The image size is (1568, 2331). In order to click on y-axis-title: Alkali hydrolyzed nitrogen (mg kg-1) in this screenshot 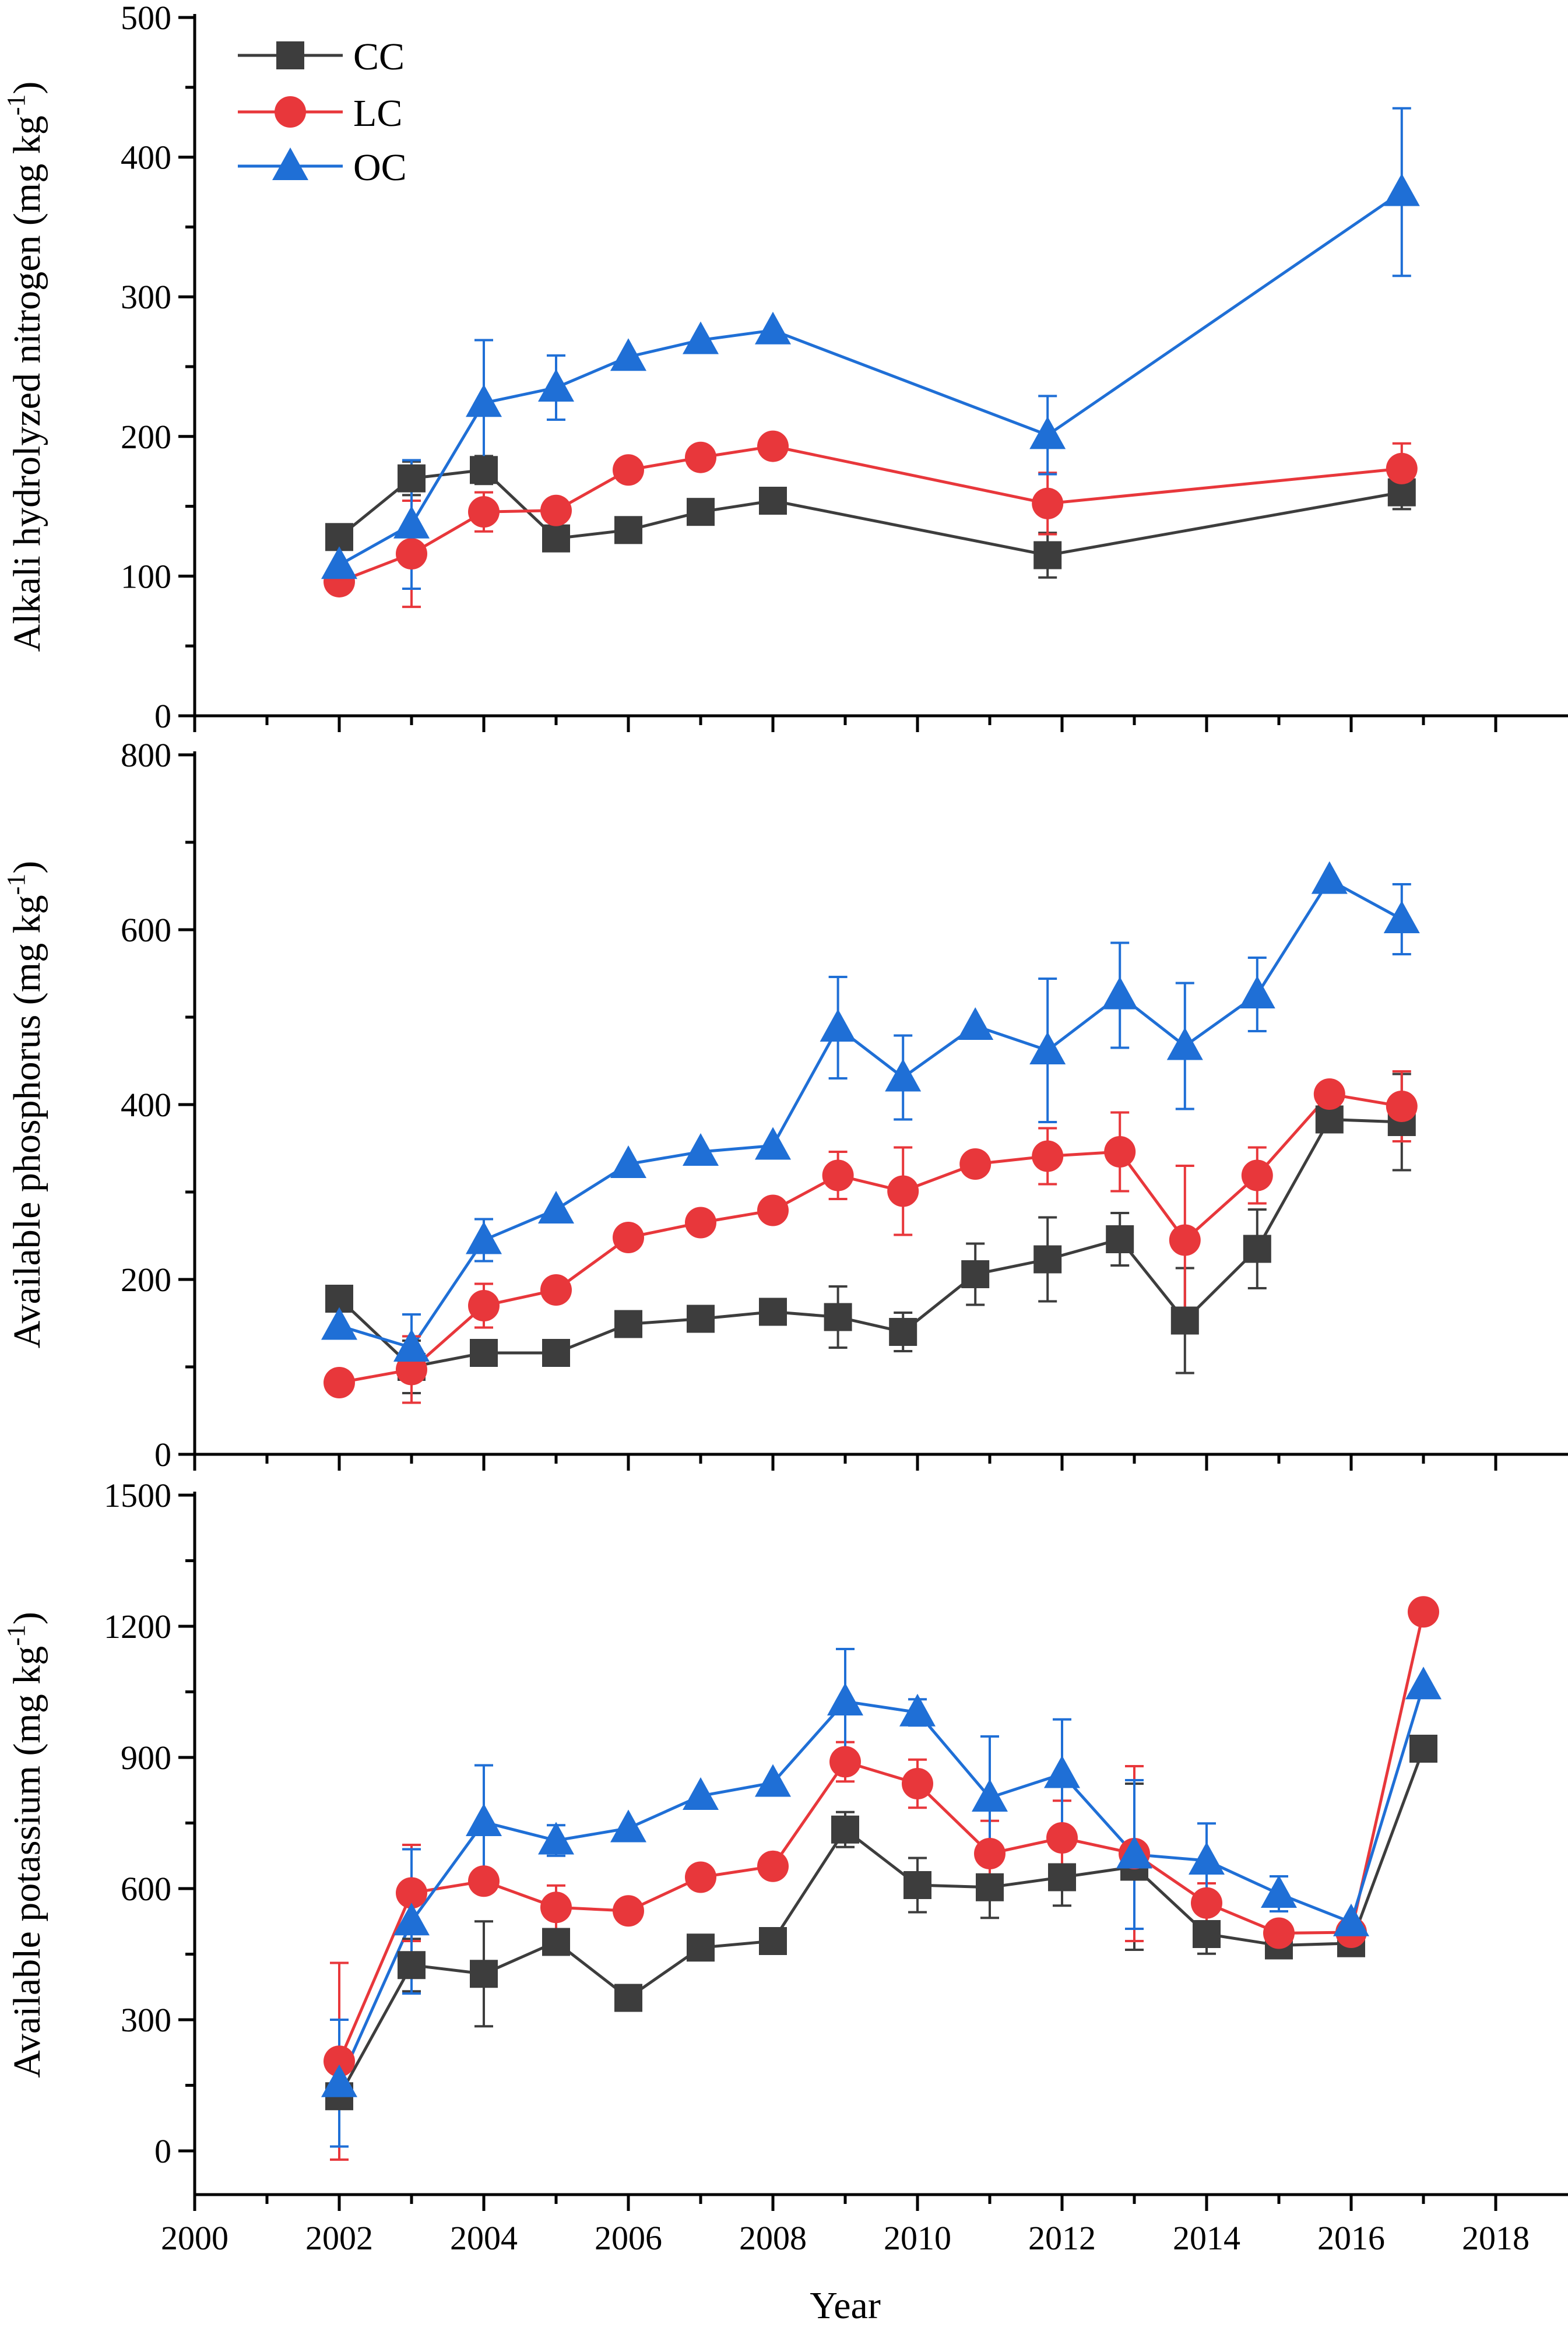, I will do `click(25, 367)`.